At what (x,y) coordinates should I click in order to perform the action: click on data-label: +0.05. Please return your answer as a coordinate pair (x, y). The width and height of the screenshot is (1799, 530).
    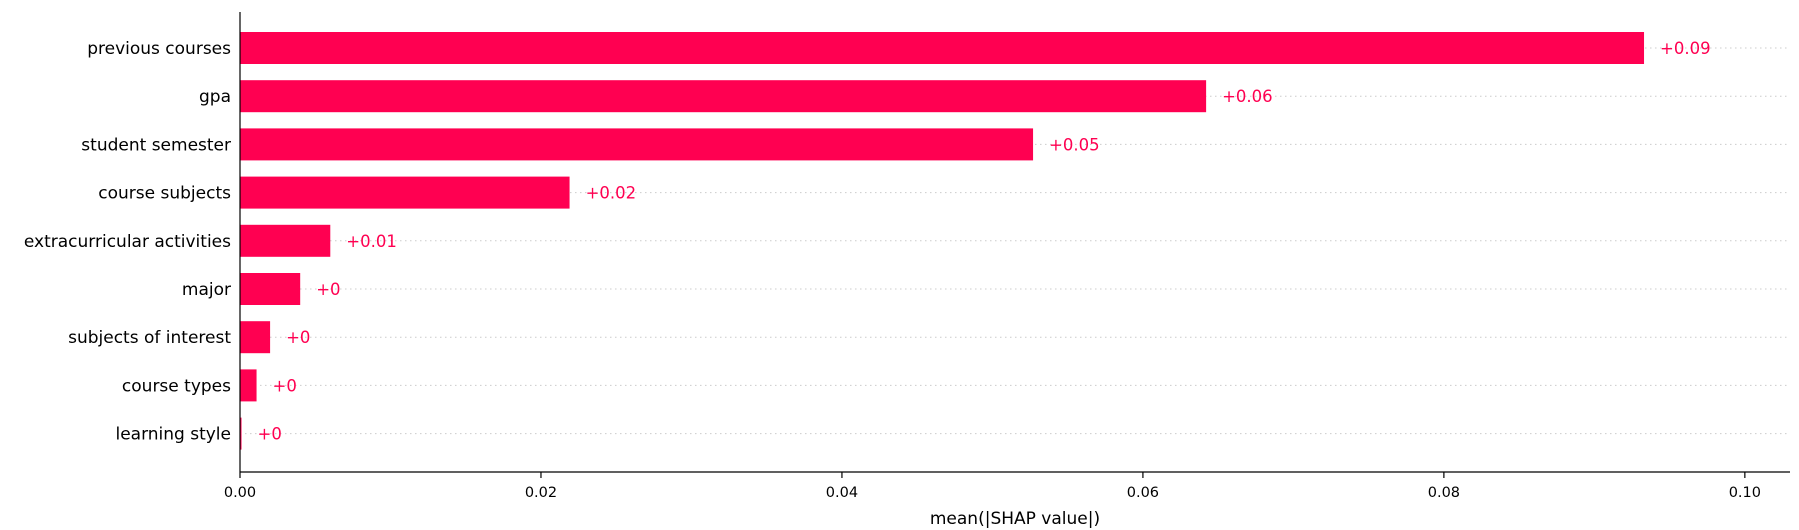
    Looking at the image, I should click on (1074, 144).